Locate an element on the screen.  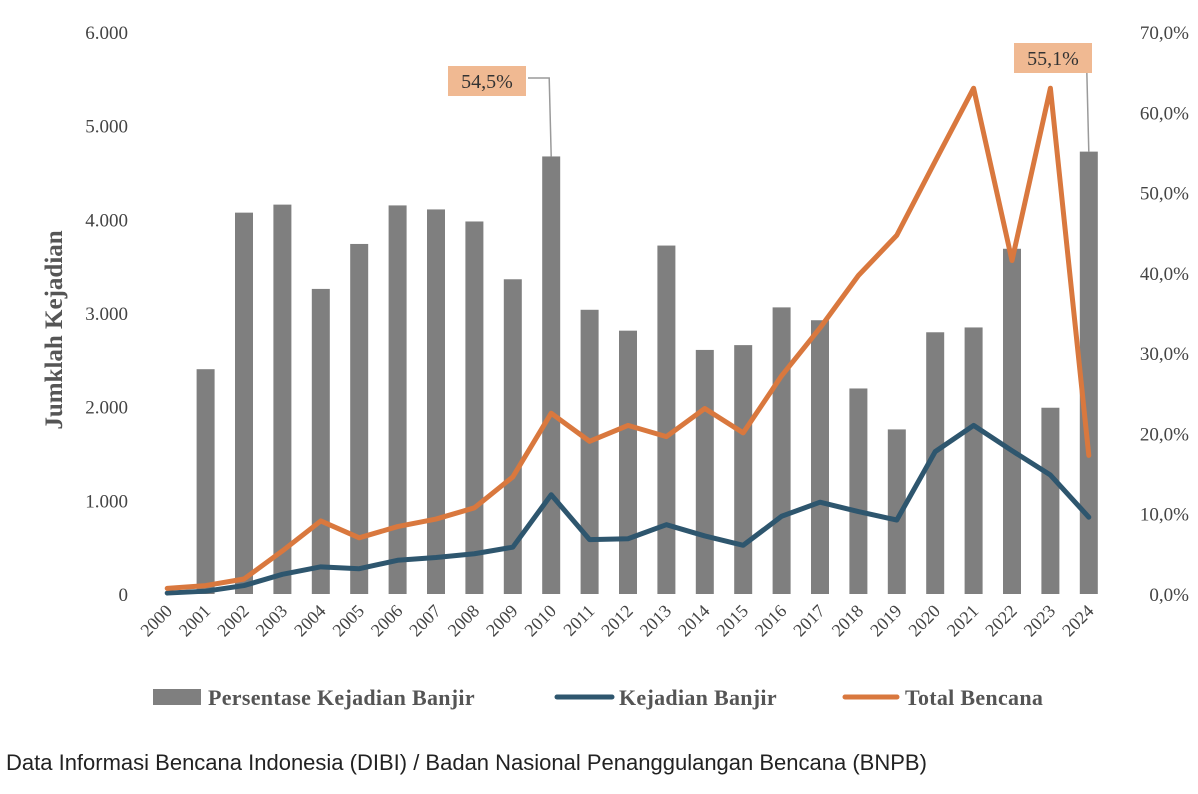
x-tick-label: 2001 is located at coordinates (195, 621).